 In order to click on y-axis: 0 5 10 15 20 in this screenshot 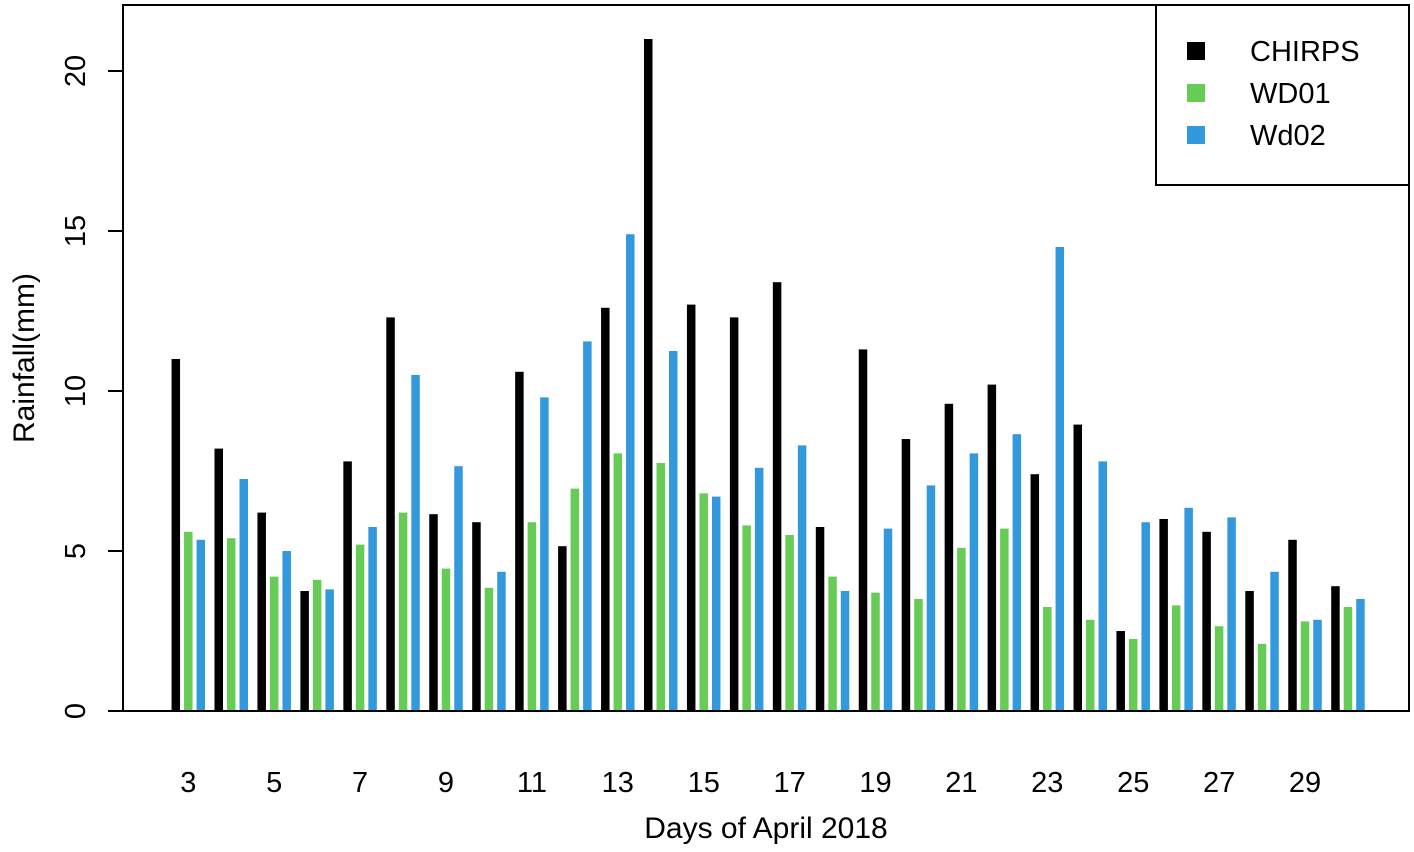, I will do `click(92, 387)`.